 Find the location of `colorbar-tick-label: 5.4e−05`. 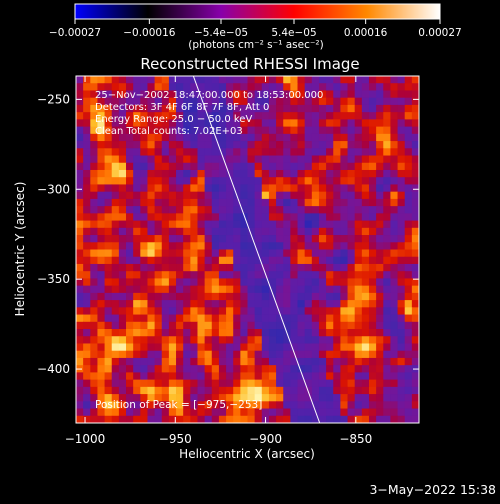

colorbar-tick-label: 5.4e−05 is located at coordinates (293, 33).